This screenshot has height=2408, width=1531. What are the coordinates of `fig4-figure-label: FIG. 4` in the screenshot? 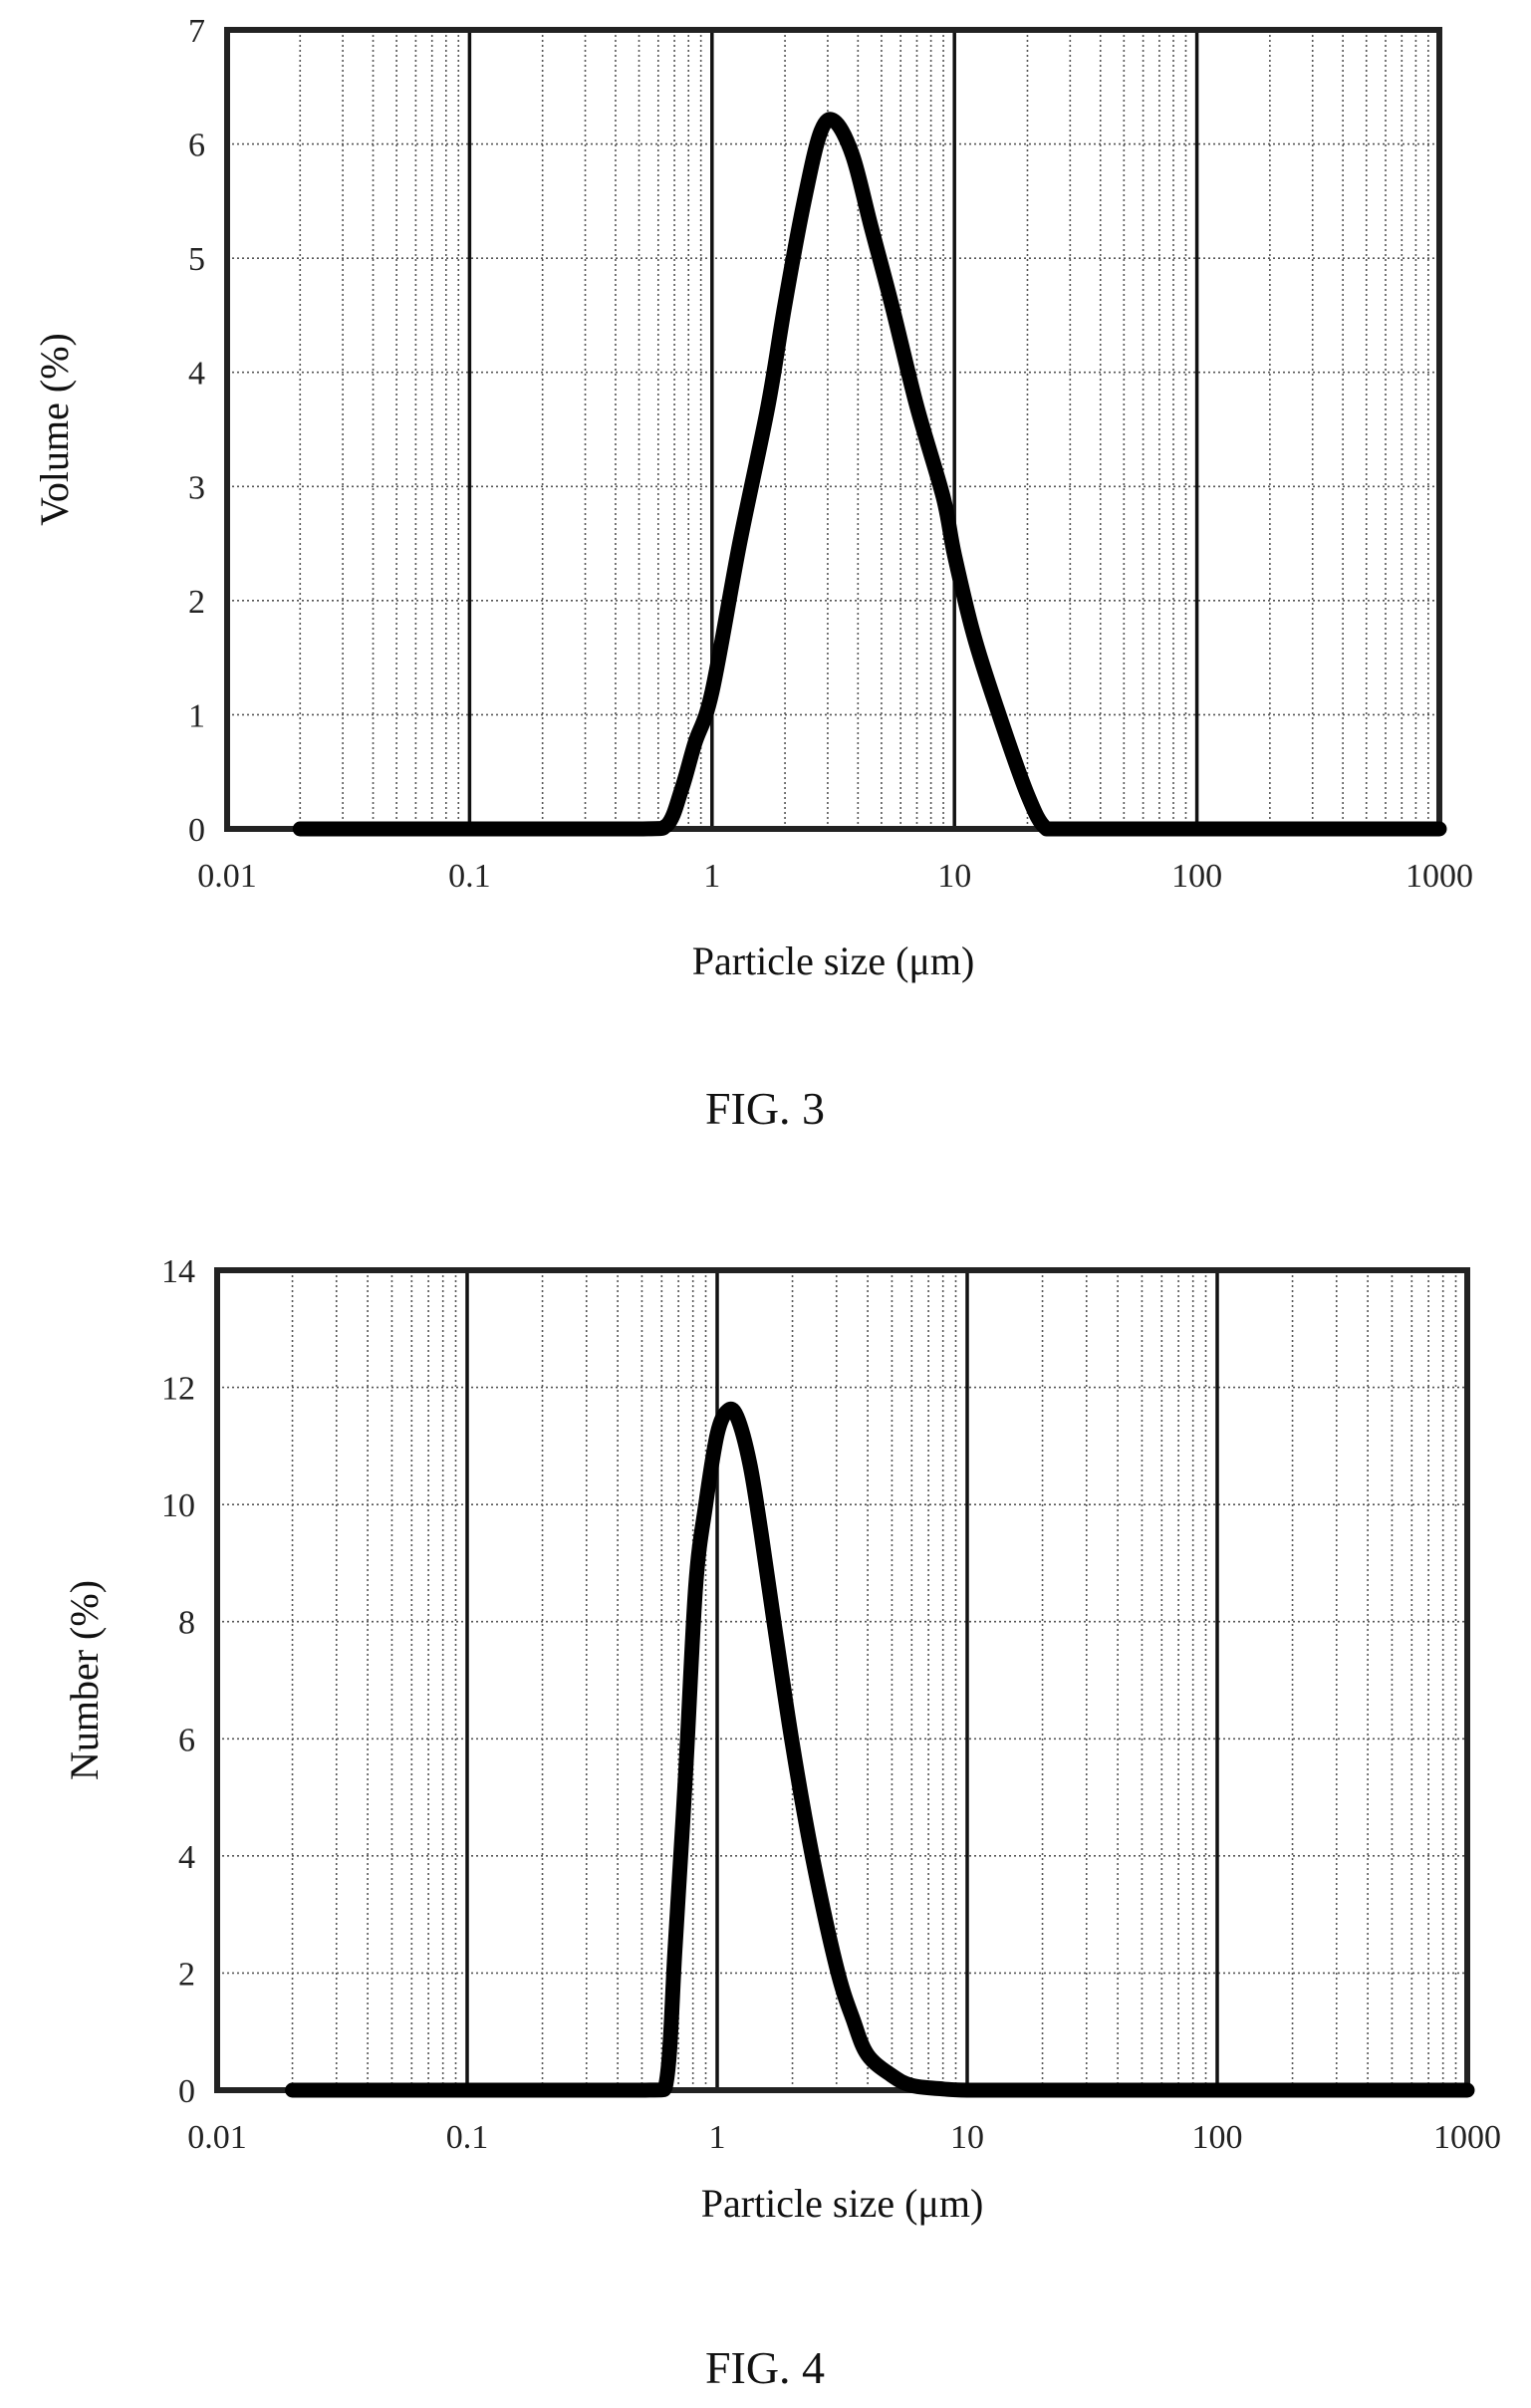 It's located at (765, 2367).